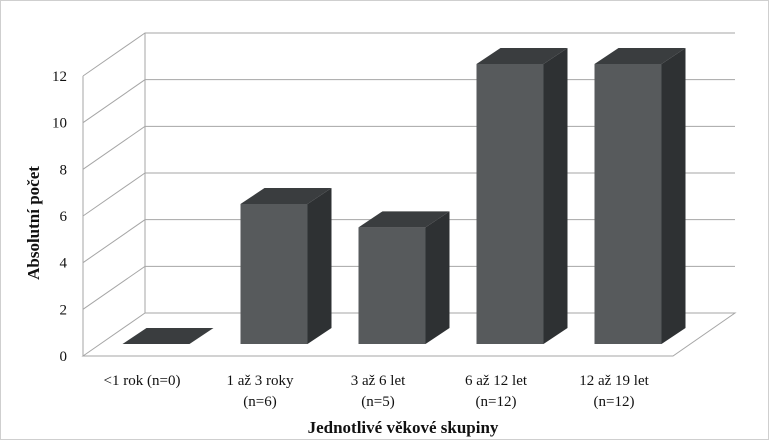  Describe the element at coordinates (377, 402) in the screenshot. I see `x-category-sublabel: (n=5)` at that location.